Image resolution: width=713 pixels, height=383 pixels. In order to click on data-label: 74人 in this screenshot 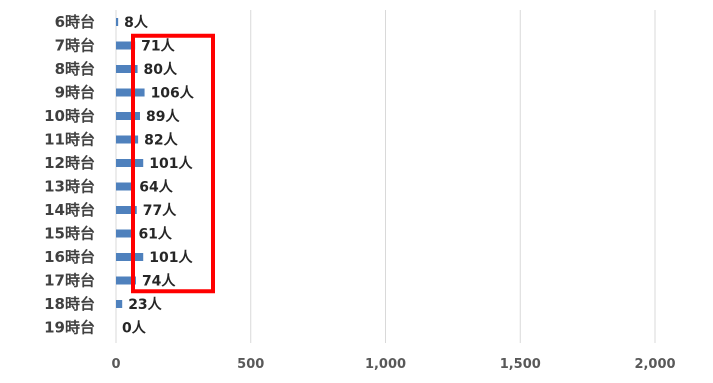, I will do `click(159, 281)`.